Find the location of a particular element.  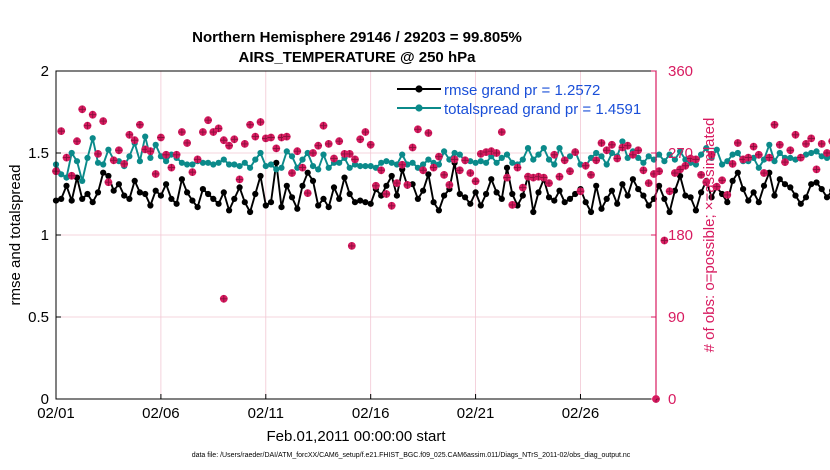

y-left-tick-label: 1.5 is located at coordinates (38, 153).